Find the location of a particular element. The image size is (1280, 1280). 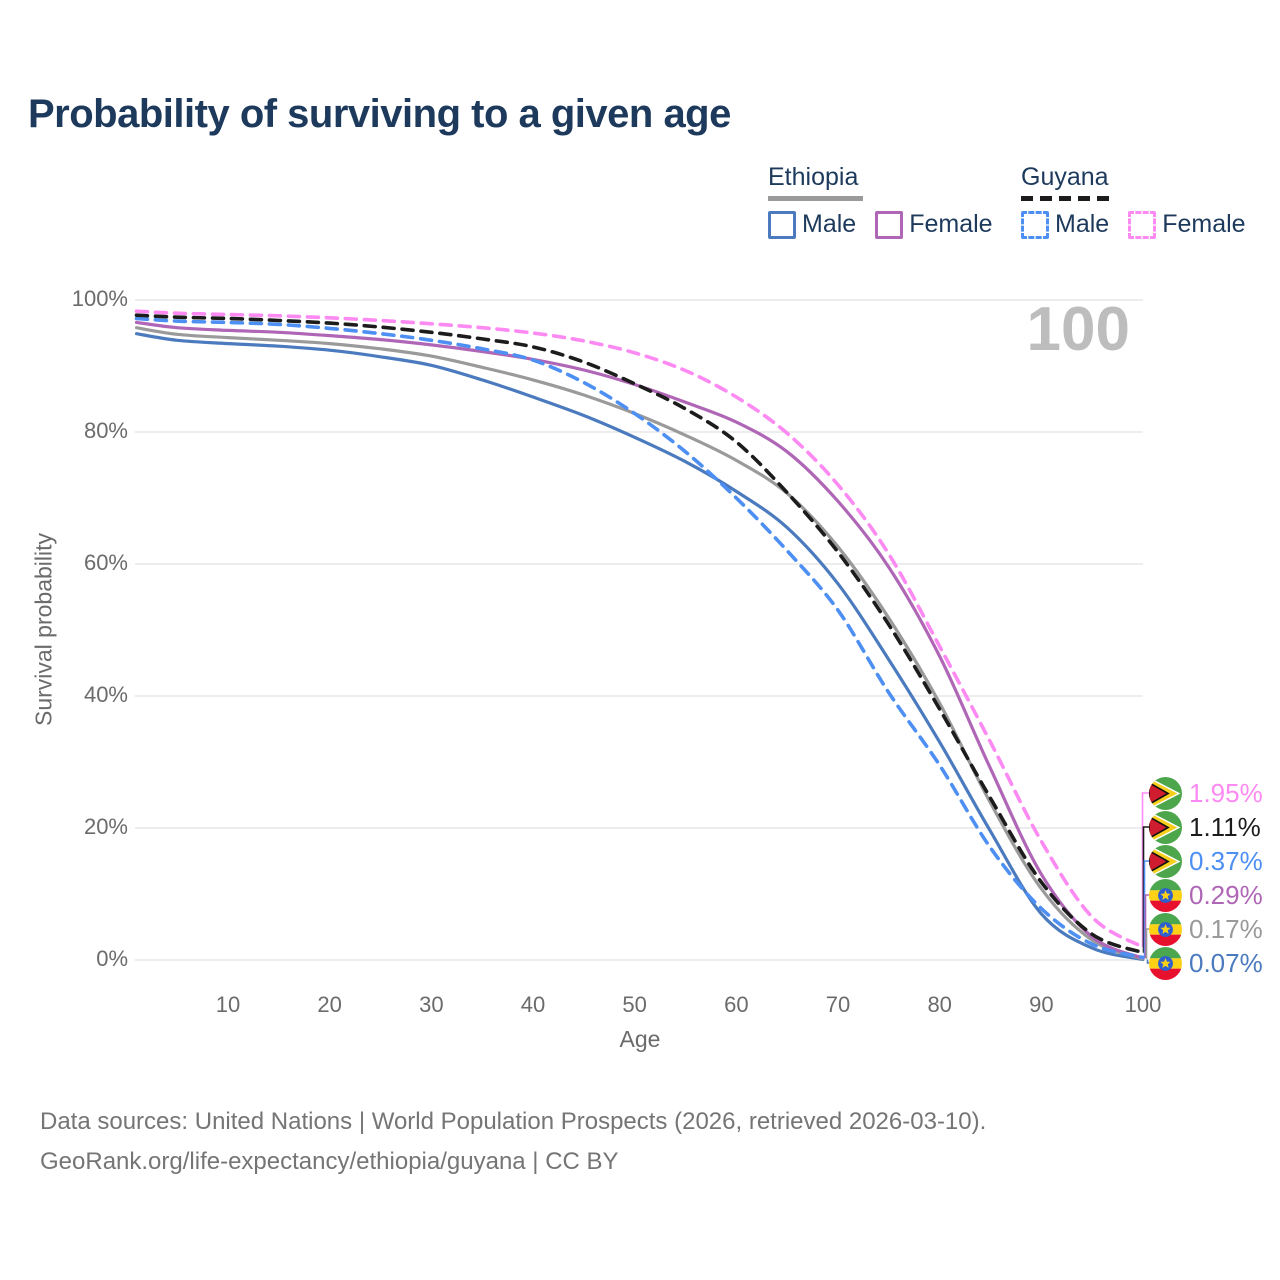

y-axis-tick-label: 40% is located at coordinates (105, 694).